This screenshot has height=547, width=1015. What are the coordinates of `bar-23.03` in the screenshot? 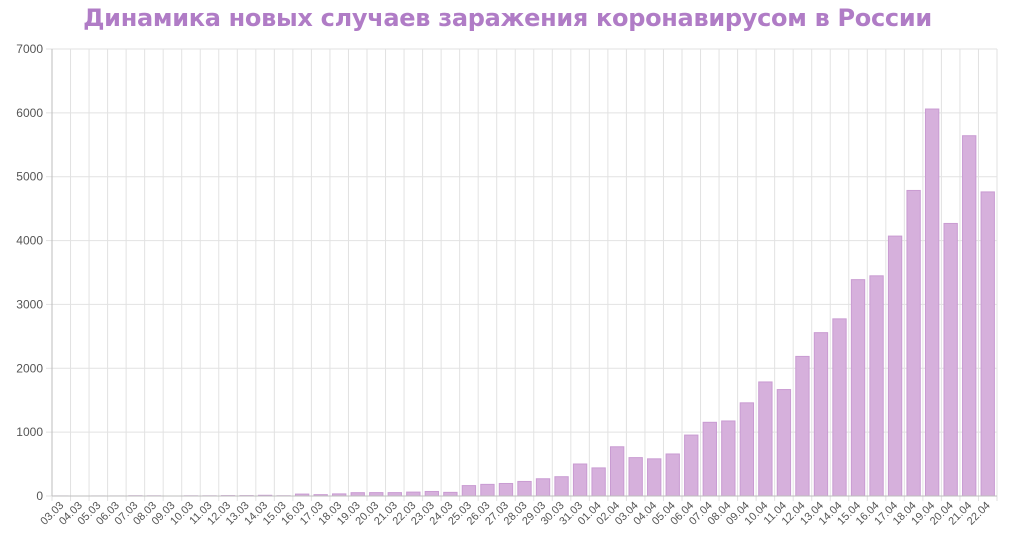 It's located at (432, 493).